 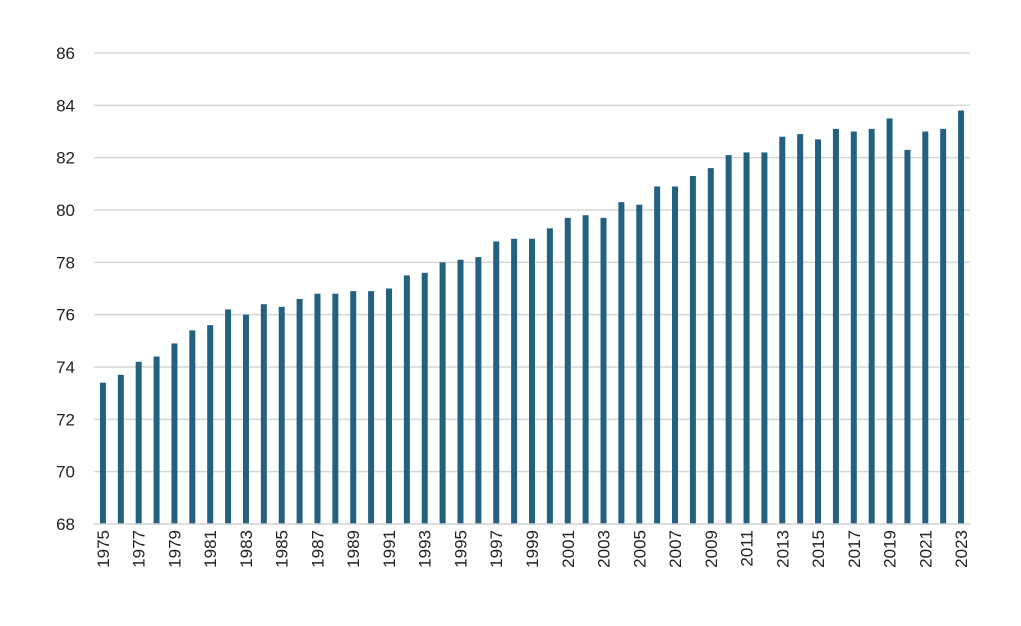 I want to click on x-tick-label: 2013, so click(x=782, y=549).